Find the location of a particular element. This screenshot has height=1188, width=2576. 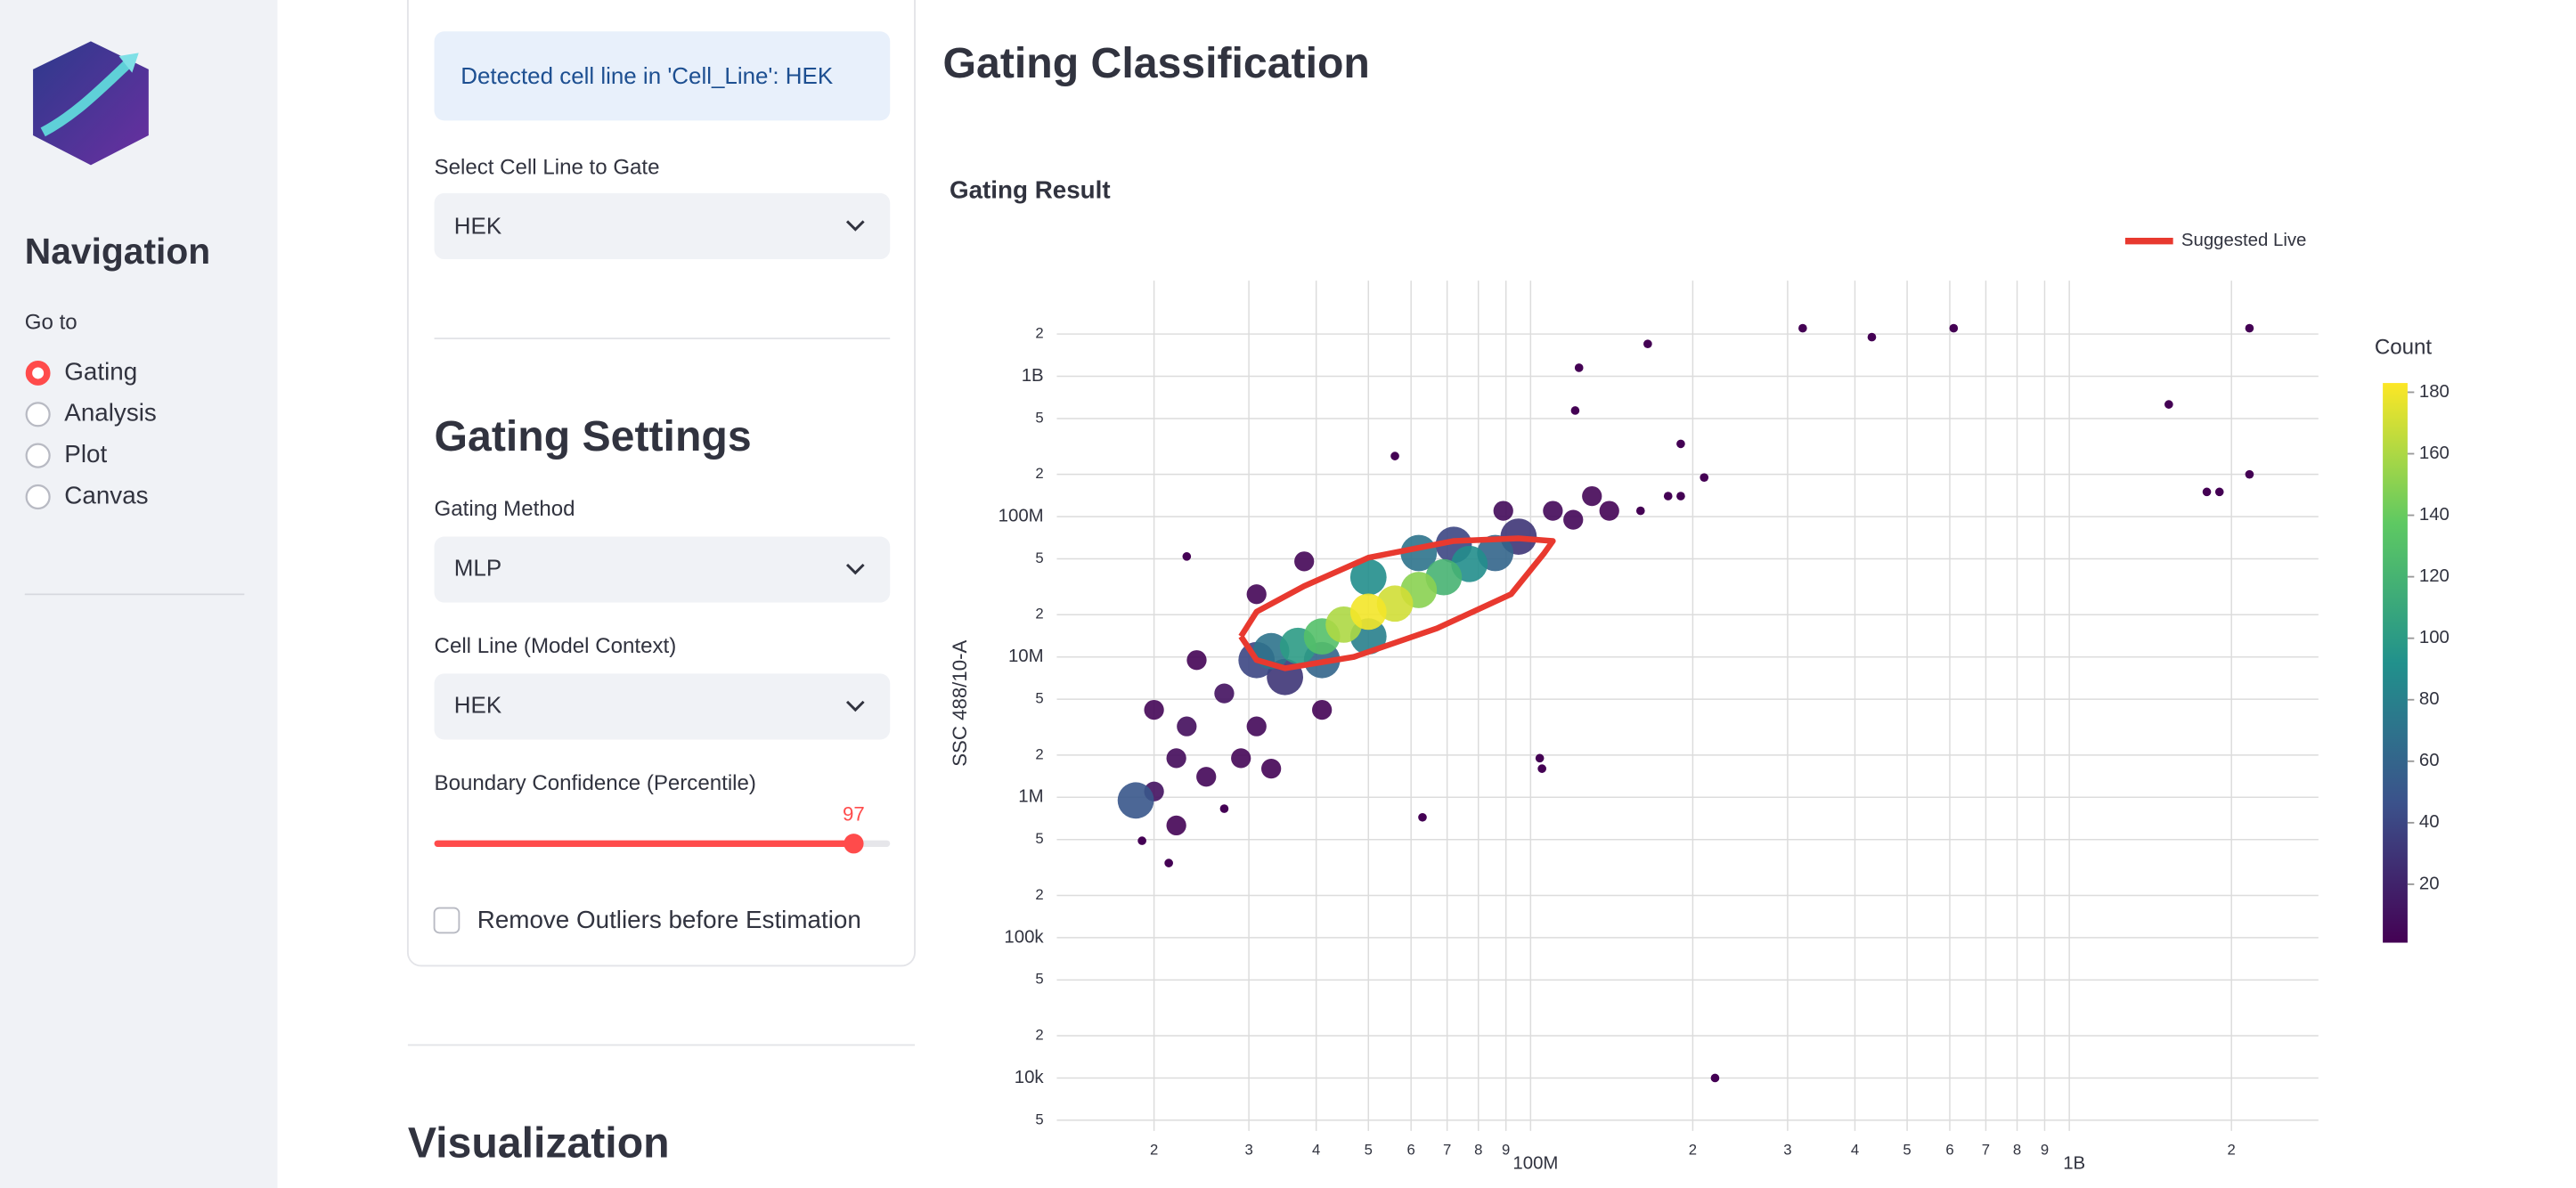

viz-heading: Visualization is located at coordinates (539, 1143).